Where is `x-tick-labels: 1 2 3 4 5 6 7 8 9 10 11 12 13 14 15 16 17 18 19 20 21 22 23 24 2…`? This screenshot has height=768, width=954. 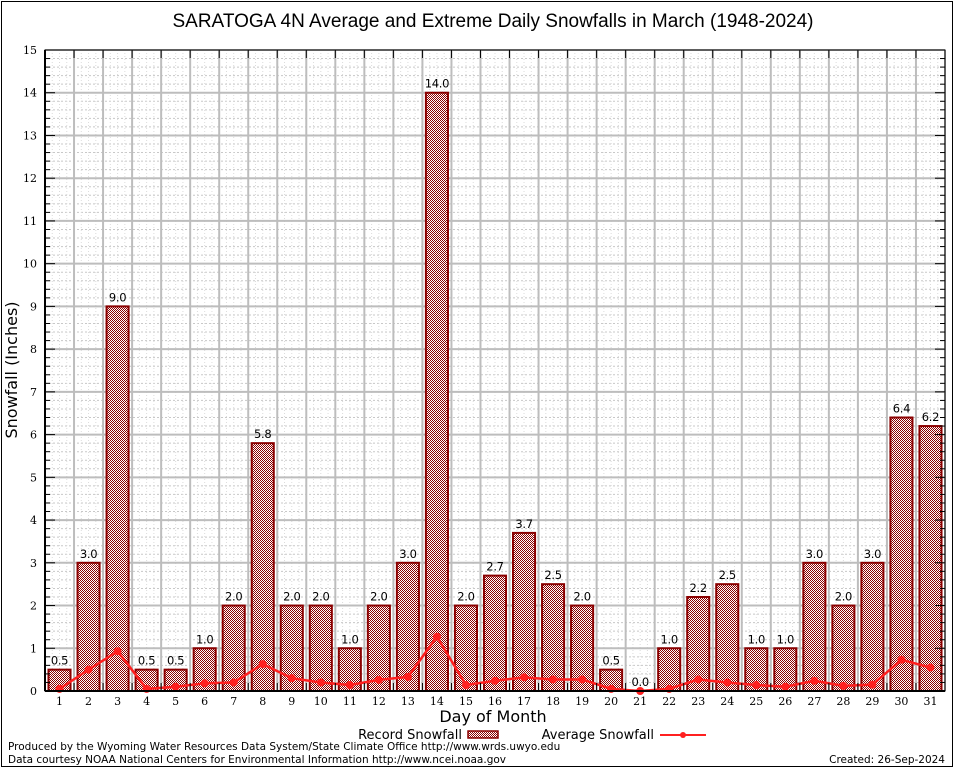 x-tick-labels: 1 2 3 4 5 6 7 8 9 10 11 12 13 14 15 16 17 18 19 20 21 22 23 24 2… is located at coordinates (496, 701).